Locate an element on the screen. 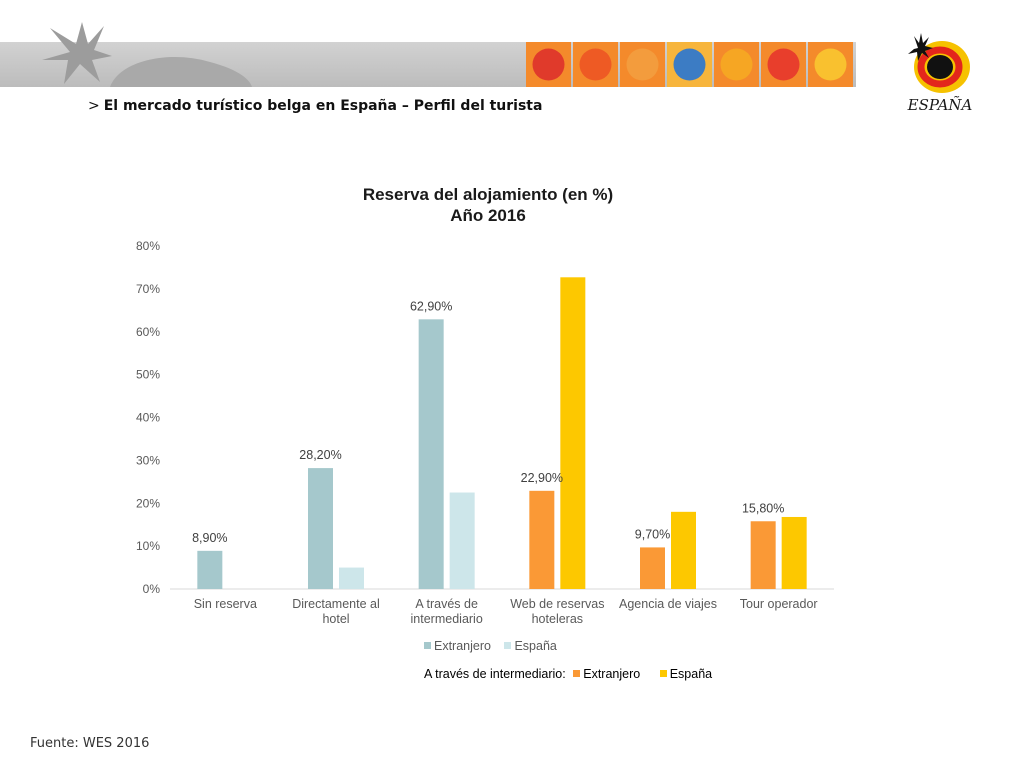  y-tick-label: 20% is located at coordinates (148, 503).